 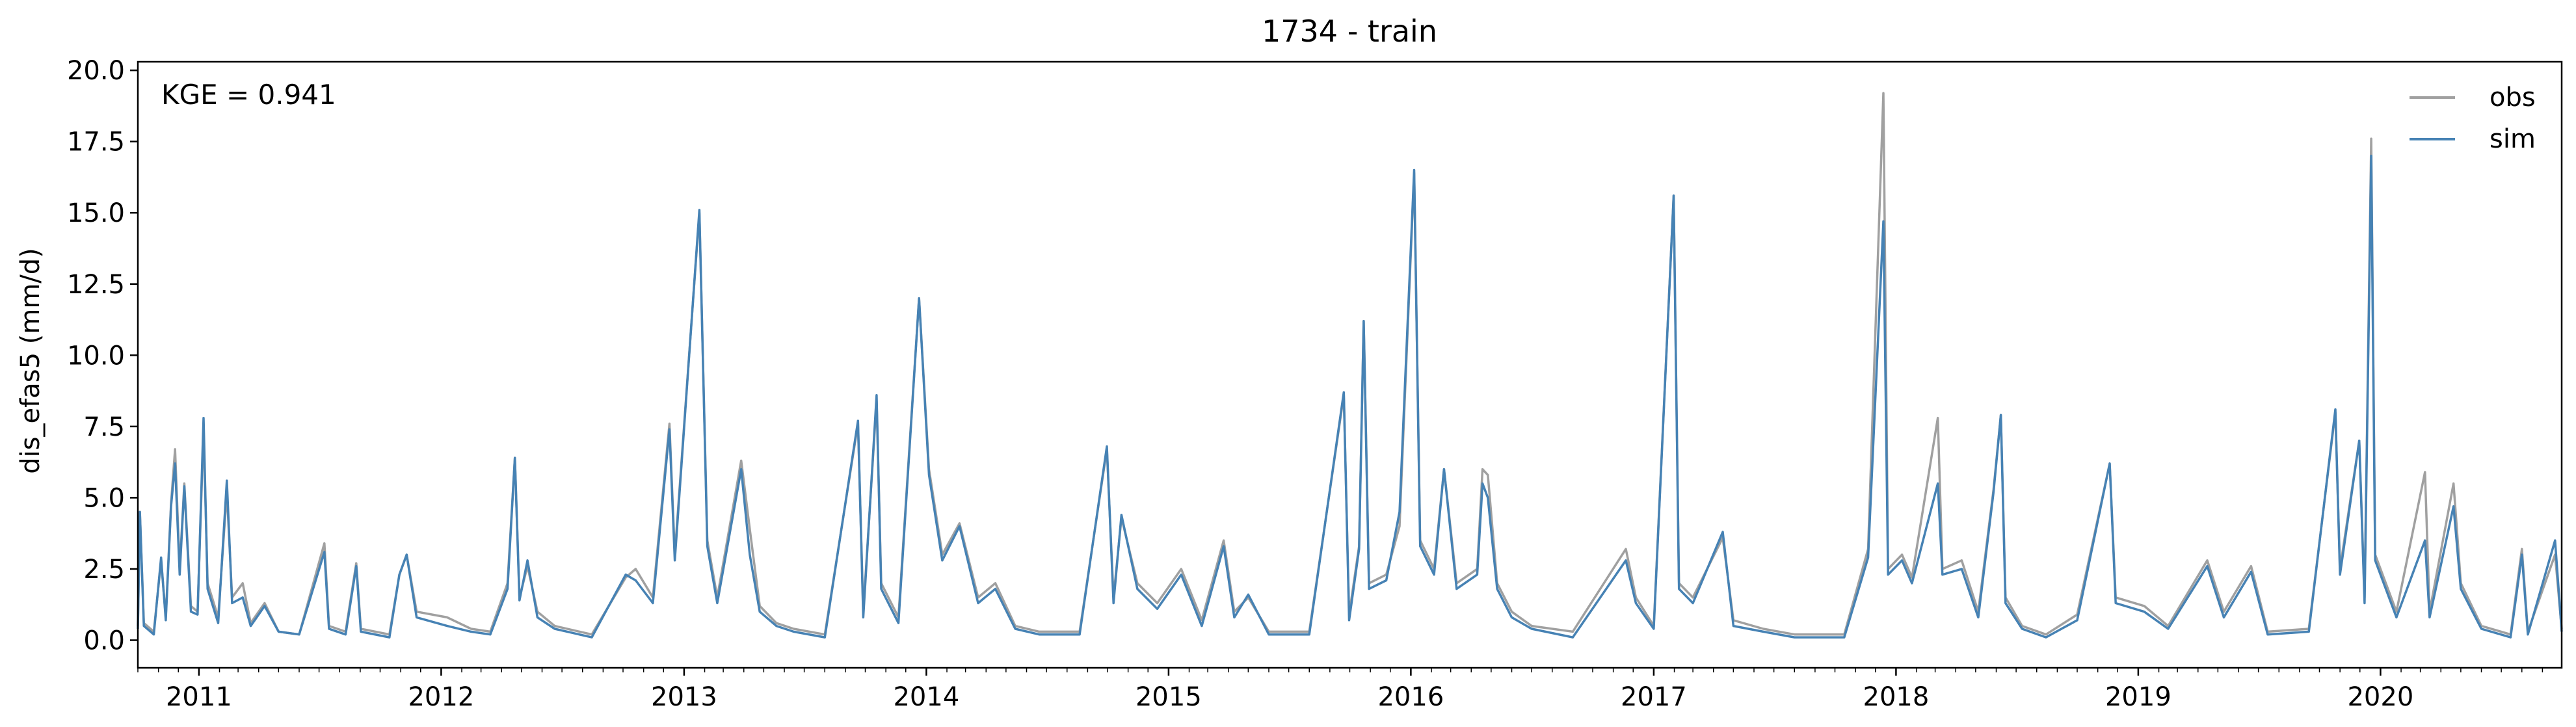 I want to click on chart-title: 1734 - train, so click(x=1350, y=31).